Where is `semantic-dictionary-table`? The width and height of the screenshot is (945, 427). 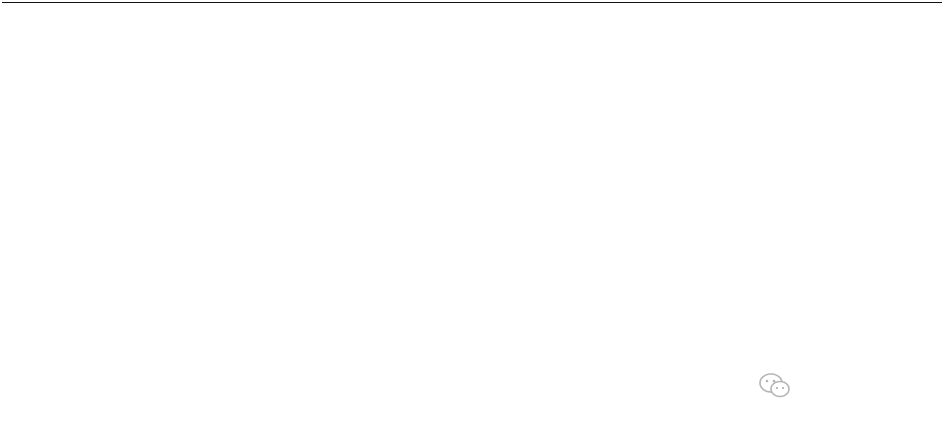
semantic-dictionary-table is located at coordinates (472, 2).